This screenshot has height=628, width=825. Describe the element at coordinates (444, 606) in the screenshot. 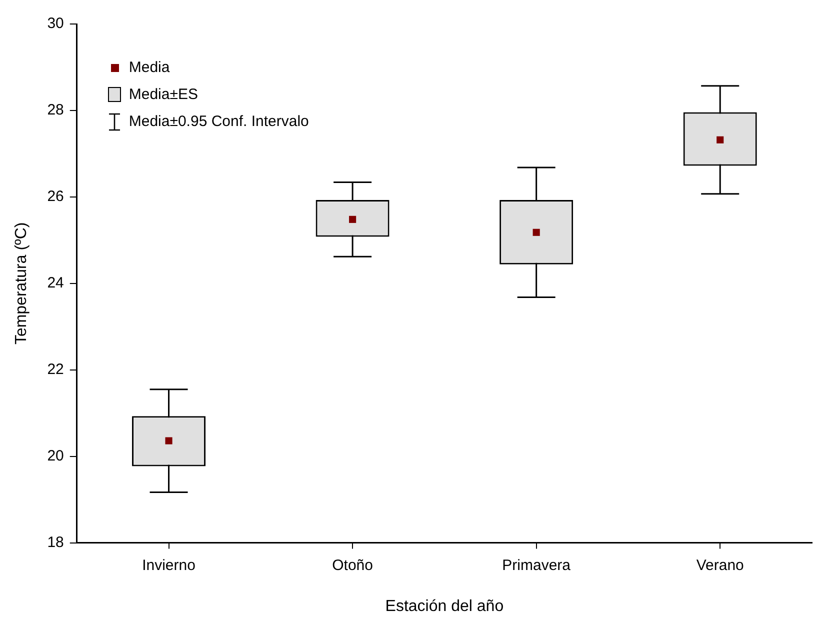

I see `x-axis-title: Estación del año` at that location.